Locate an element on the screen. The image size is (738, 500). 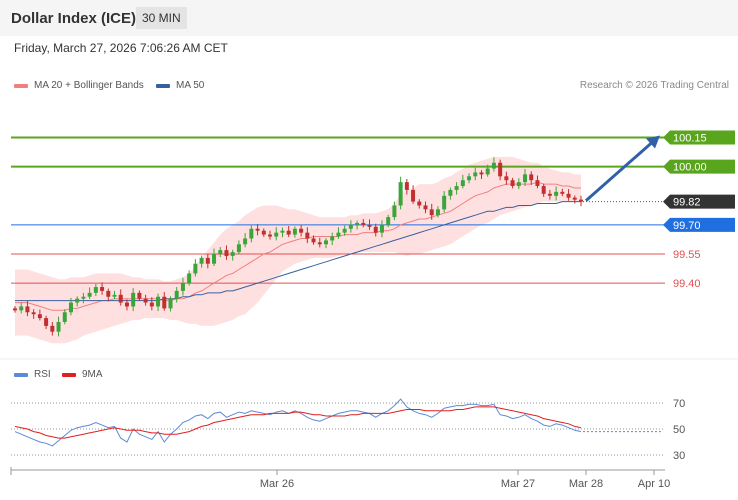
level-tag-100.00: 100.00 is located at coordinates (699, 166).